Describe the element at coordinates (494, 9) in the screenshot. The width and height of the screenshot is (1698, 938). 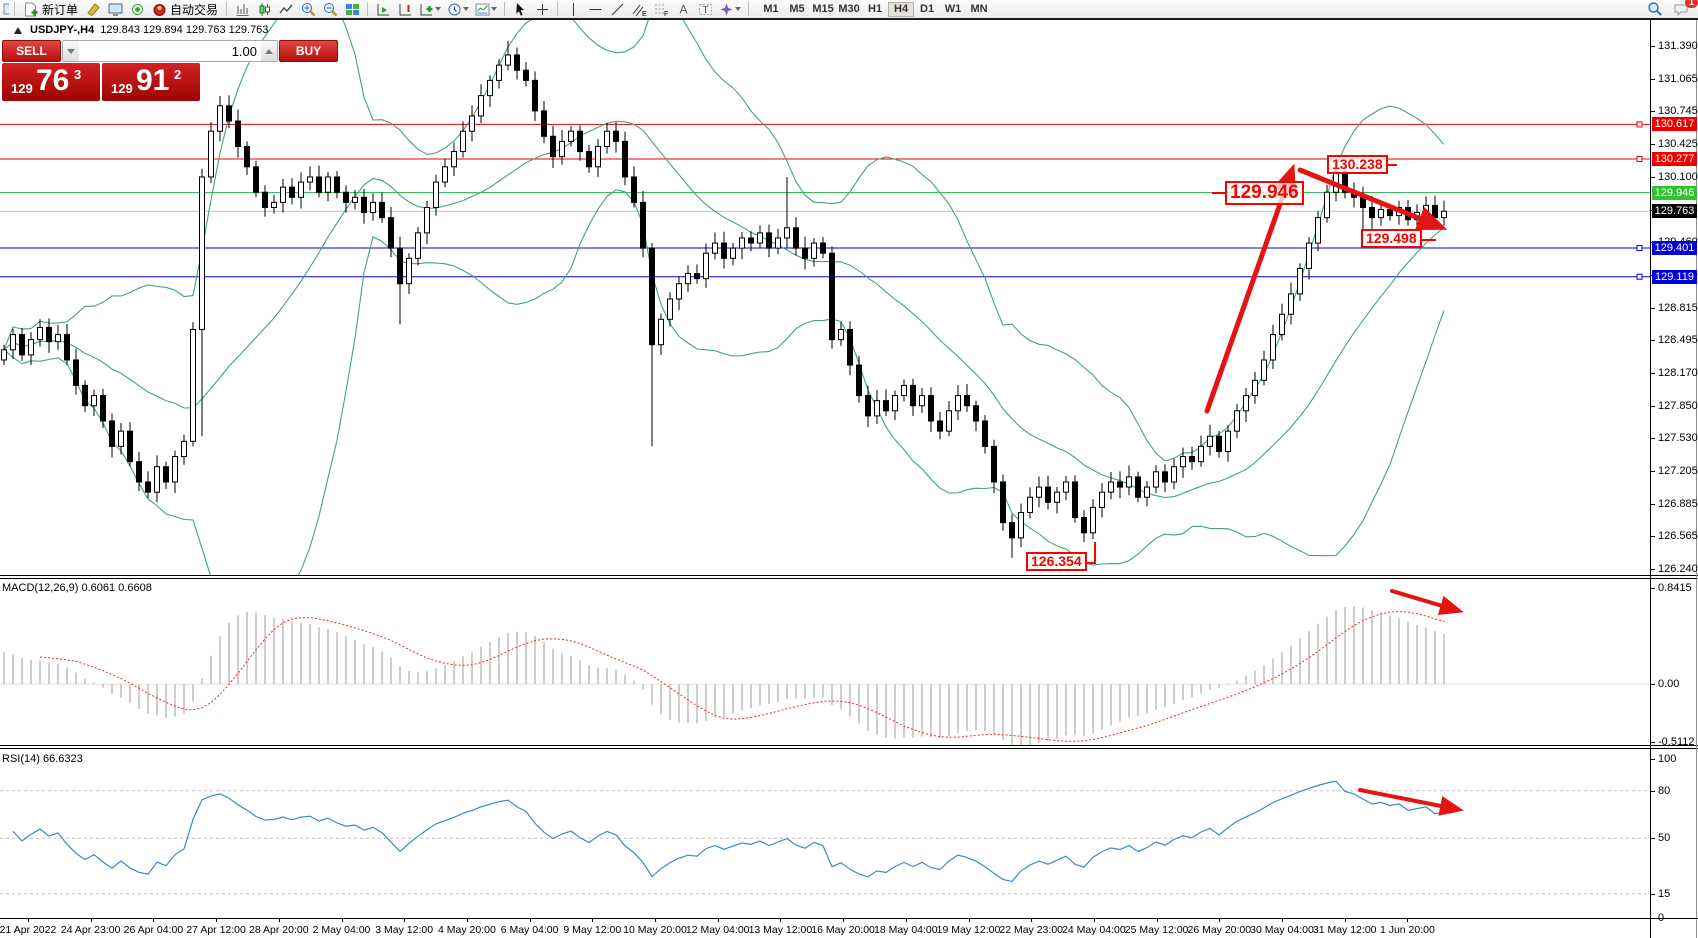
I see `dropdown-arrow-icon` at that location.